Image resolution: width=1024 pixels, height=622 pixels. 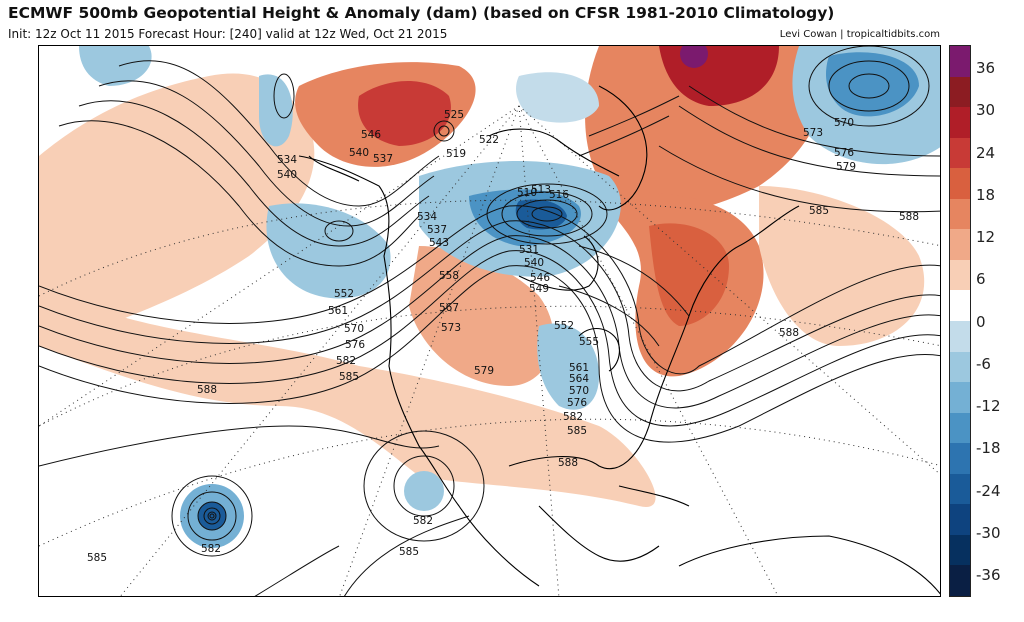 What do you see at coordinates (988, 532) in the screenshot?
I see `colorbar-label: -30` at bounding box center [988, 532].